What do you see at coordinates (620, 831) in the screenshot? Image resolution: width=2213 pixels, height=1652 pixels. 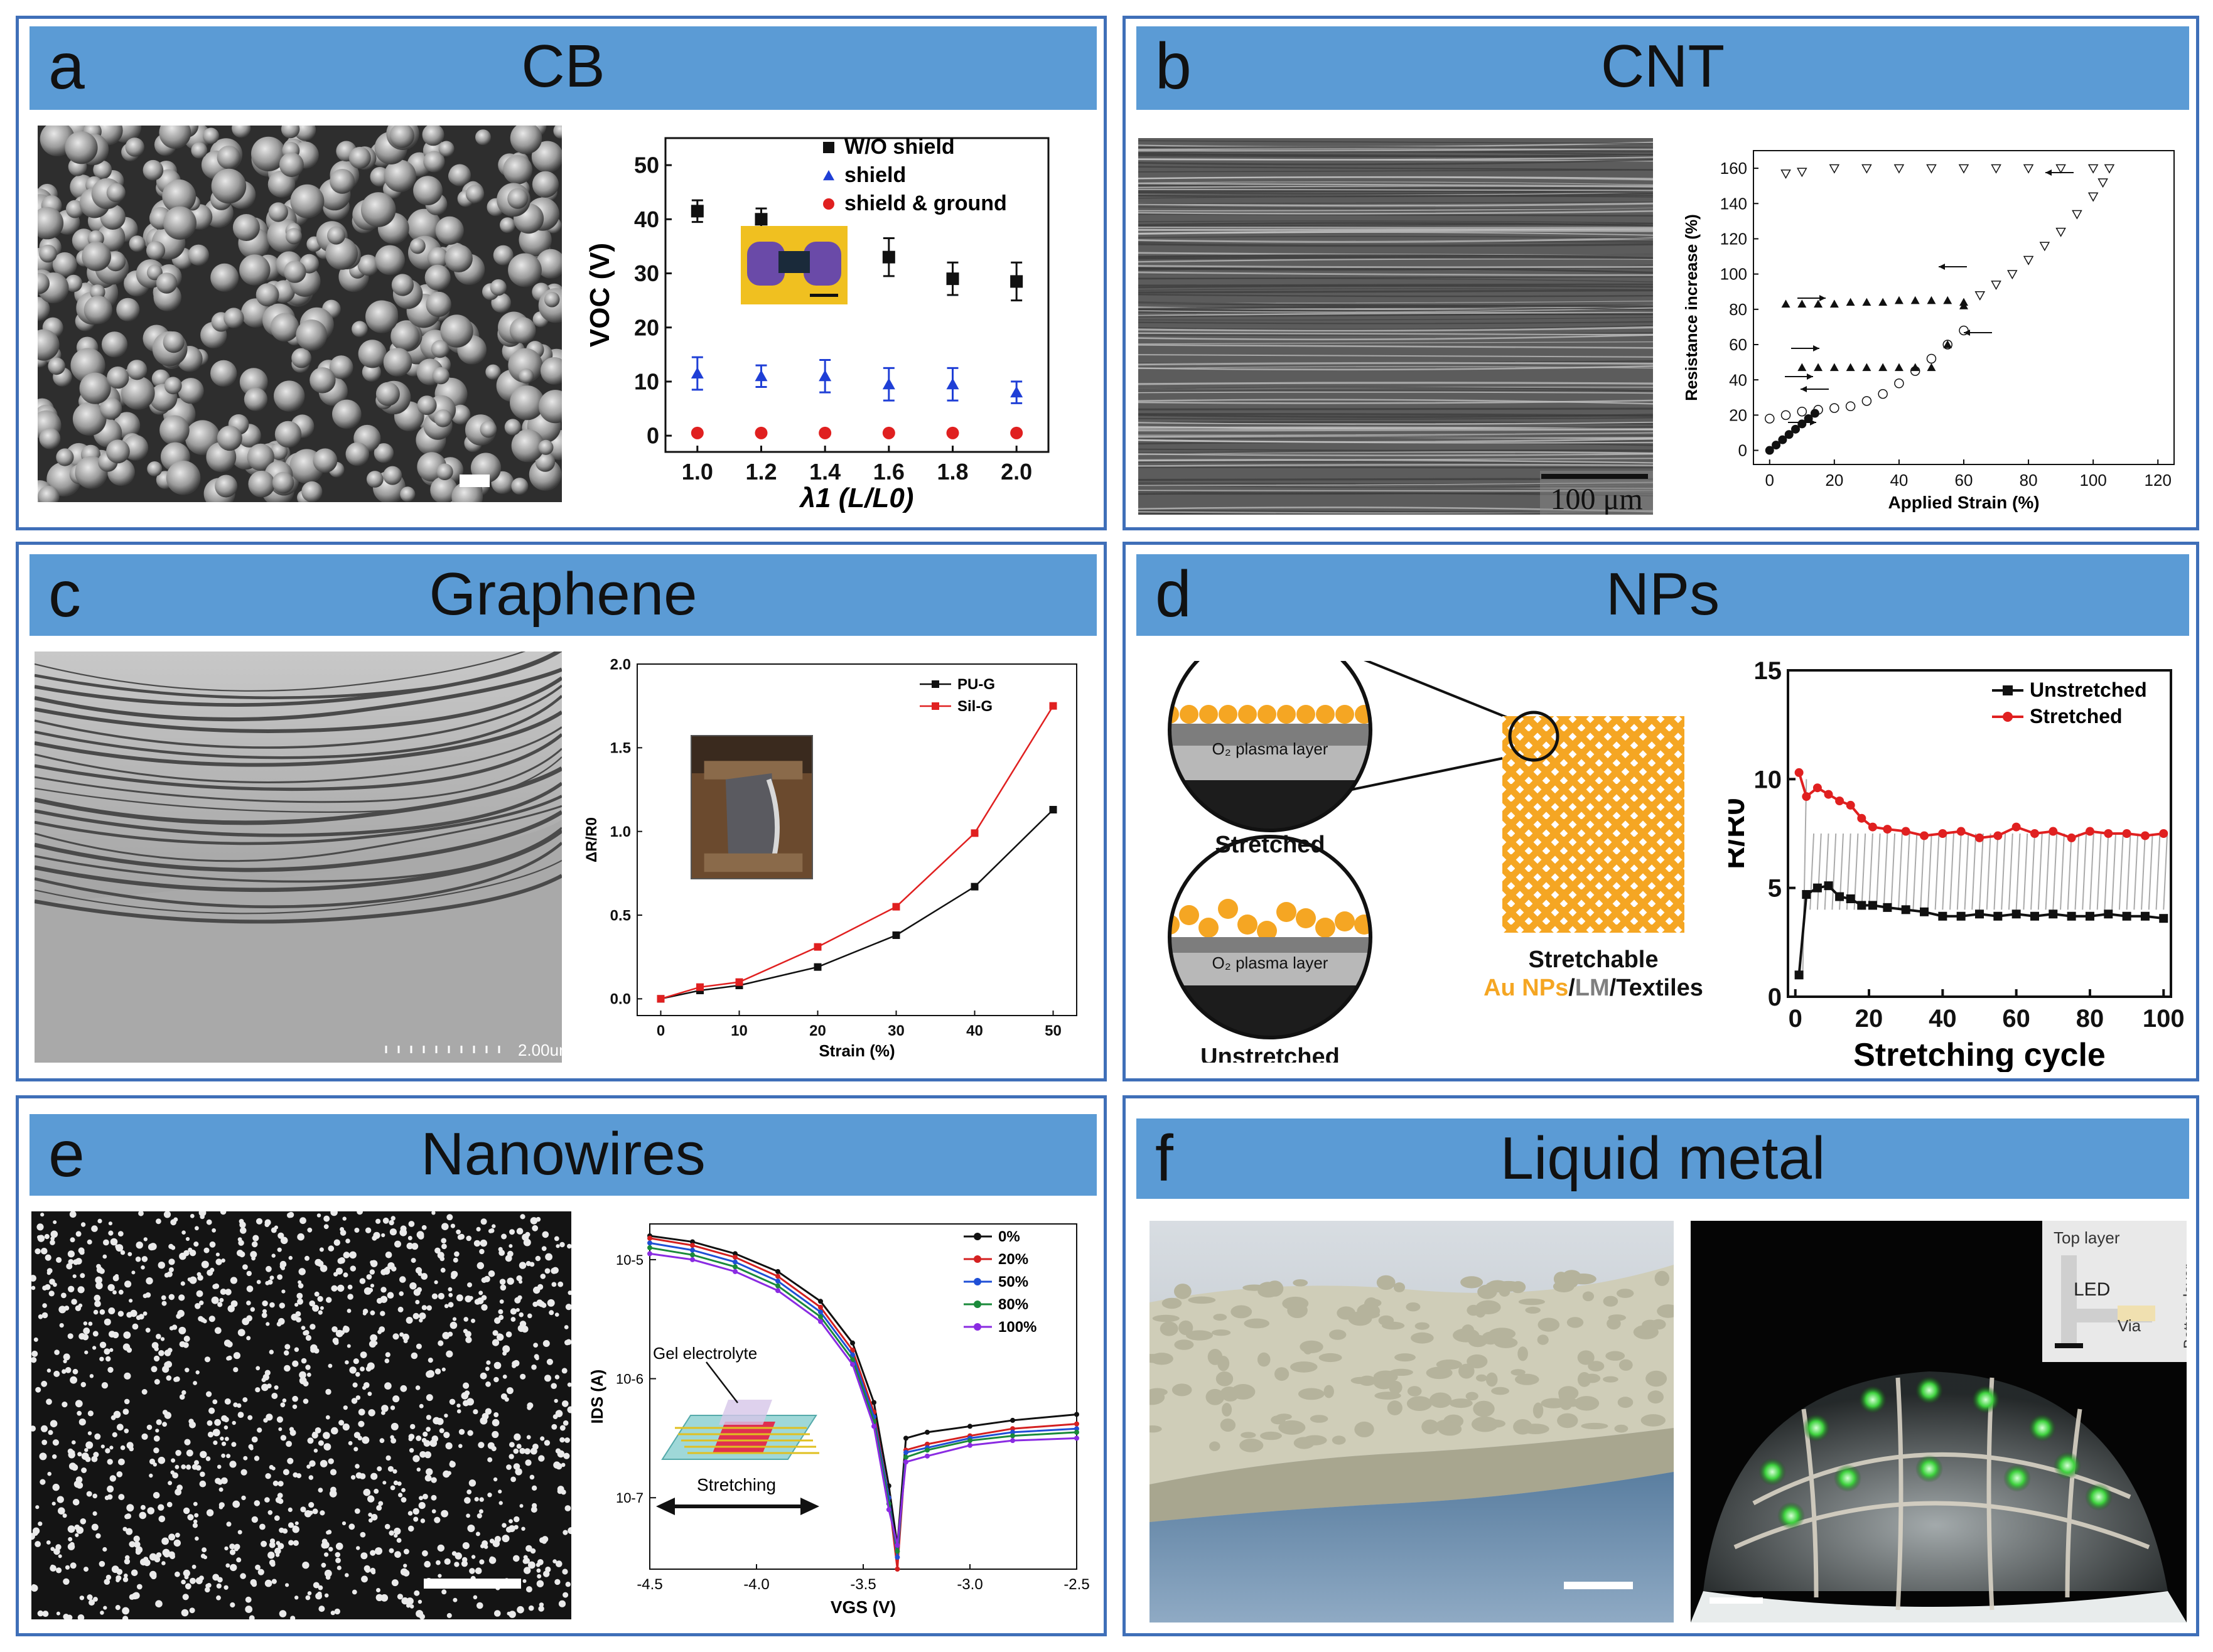 I see `y-tick-label: 1.0` at bounding box center [620, 831].